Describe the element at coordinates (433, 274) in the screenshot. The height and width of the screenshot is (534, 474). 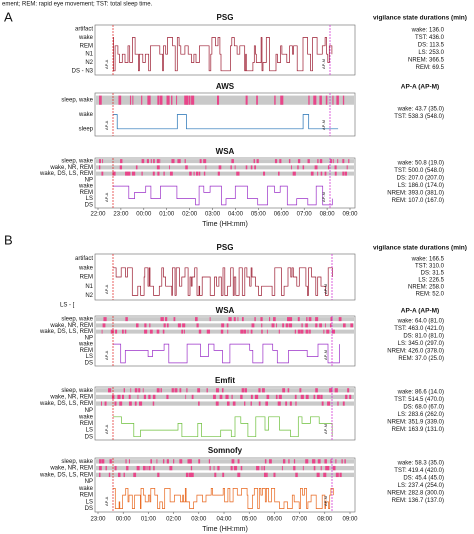
I see `stat: DS: 31.5` at that location.